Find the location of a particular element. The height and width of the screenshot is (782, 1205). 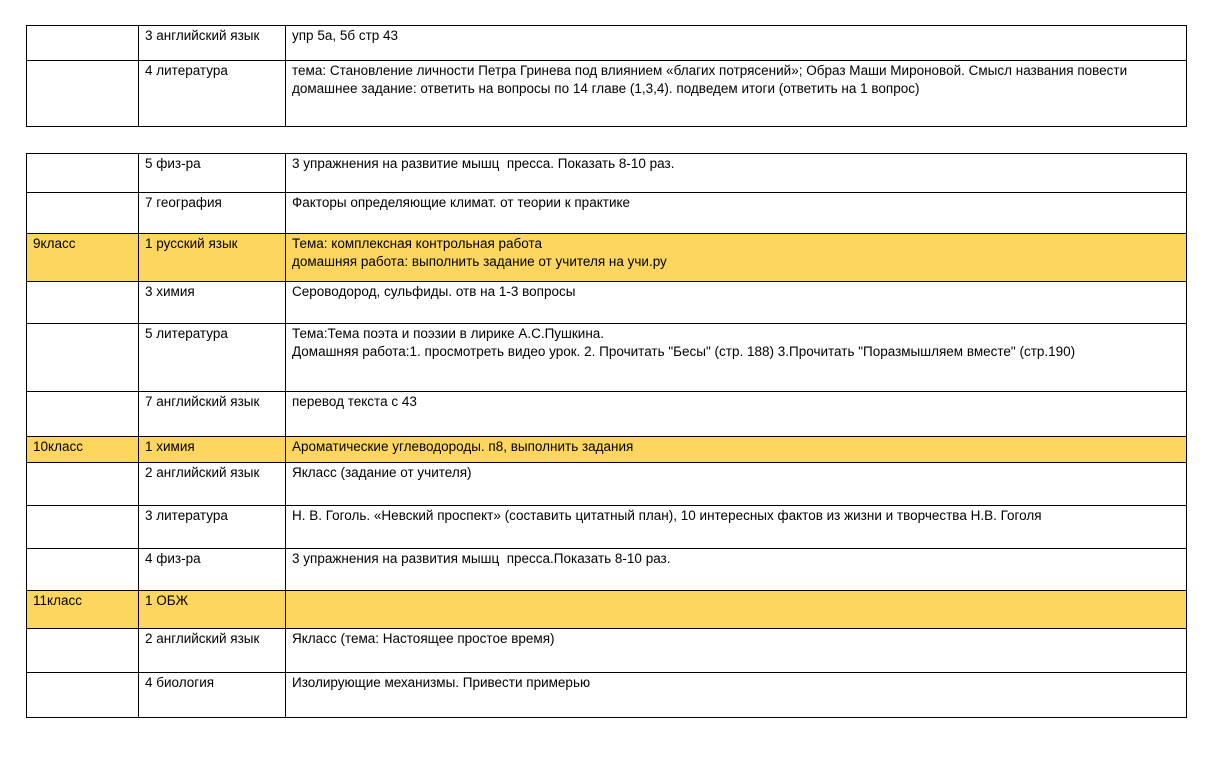

table-row: 3 английский язык упр 5а, 5б стр 43 is located at coordinates (606, 43).